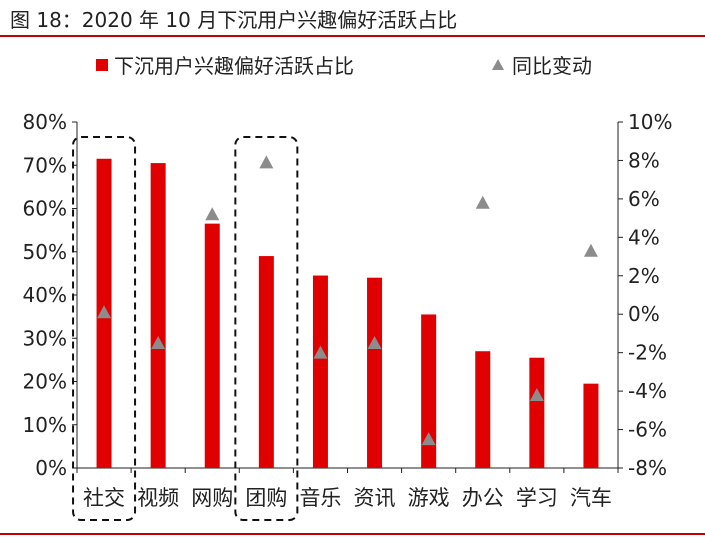 This screenshot has height=538, width=705. Describe the element at coordinates (234, 20) in the screenshot. I see `chart-title: 图 18：2020 年 10 月下沉用户兴趣偏好活跃占比` at that location.